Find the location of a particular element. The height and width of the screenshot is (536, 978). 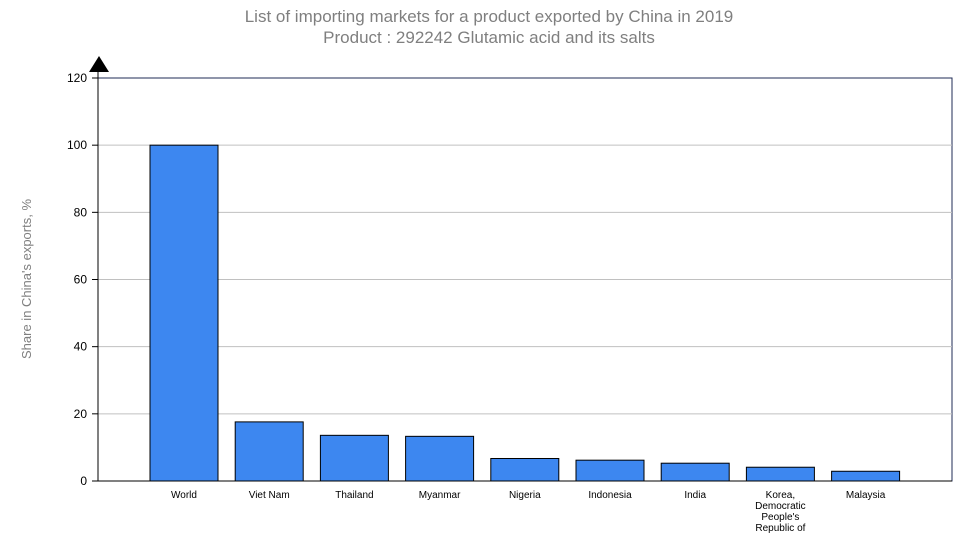

x-tick-label-line: Malaysia is located at coordinates (866, 495).